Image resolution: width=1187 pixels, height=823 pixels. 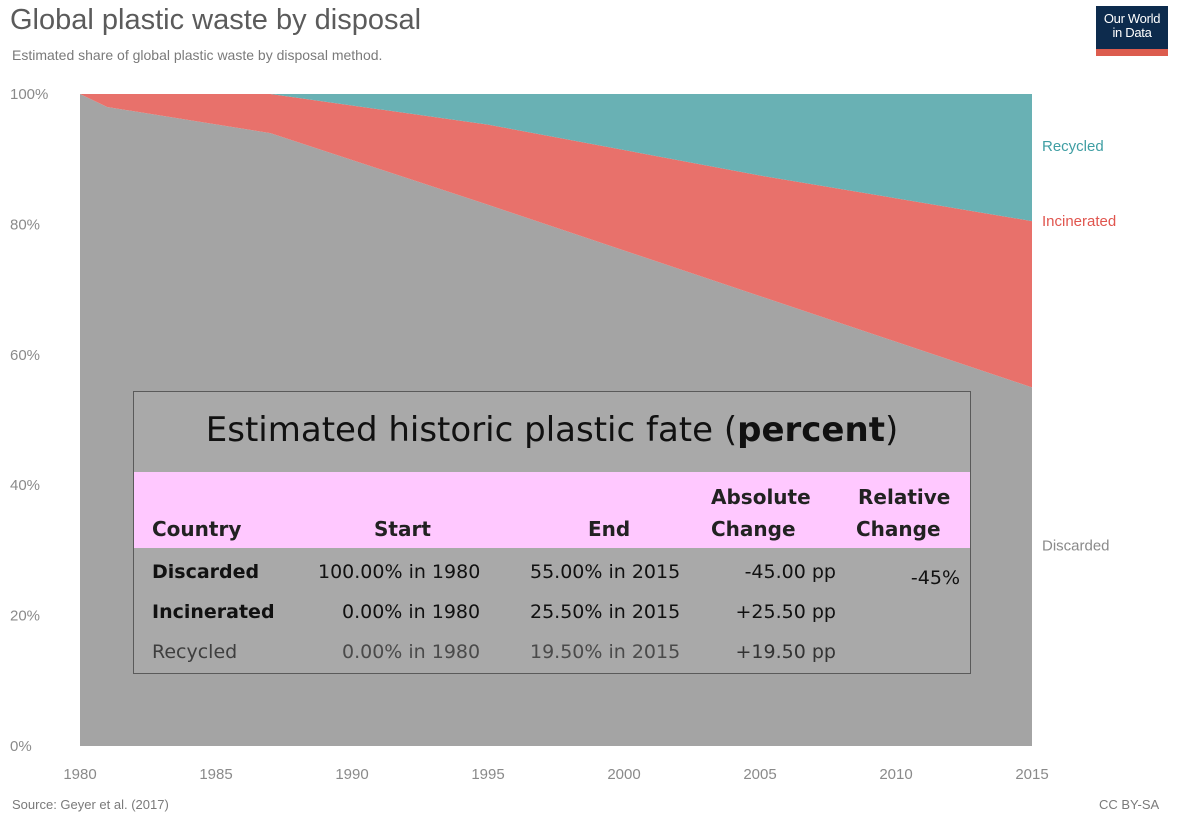 What do you see at coordinates (215, 774) in the screenshot?
I see `x-tick-label: 1985` at bounding box center [215, 774].